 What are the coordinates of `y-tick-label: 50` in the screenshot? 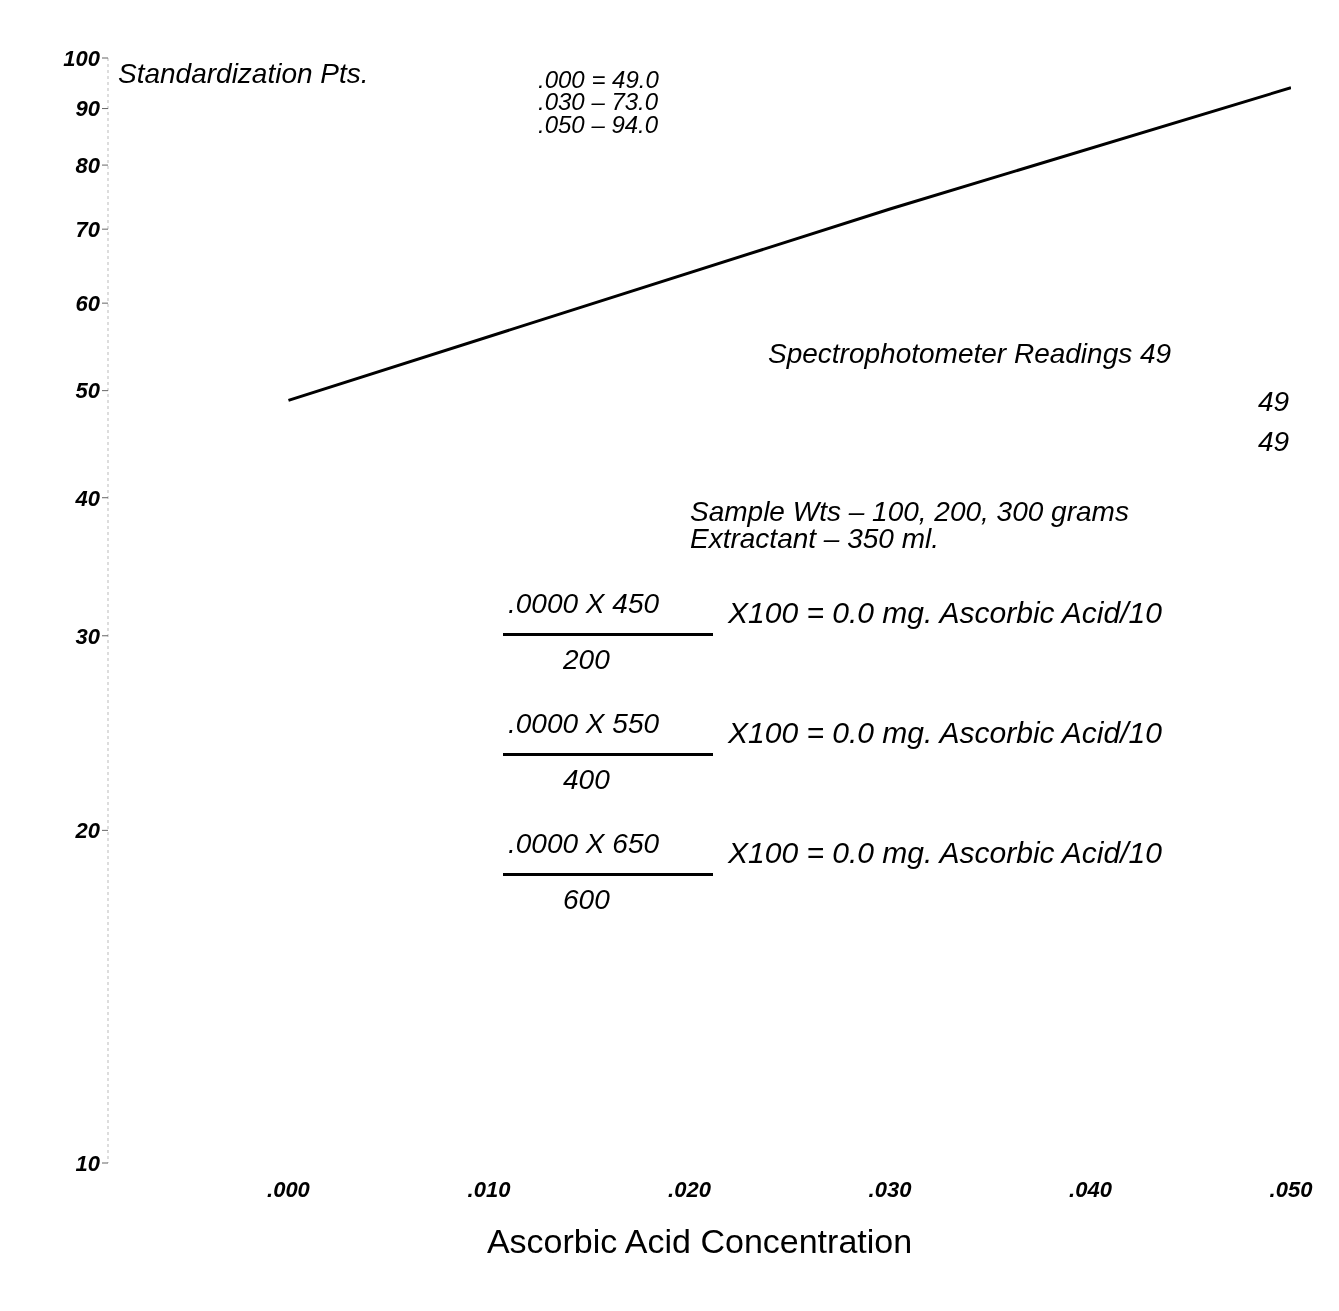 It's located at (88, 391).